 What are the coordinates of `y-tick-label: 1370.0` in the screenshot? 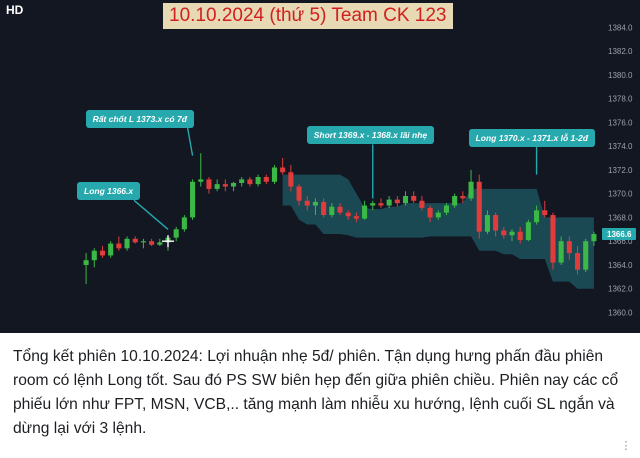 It's located at (620, 194).